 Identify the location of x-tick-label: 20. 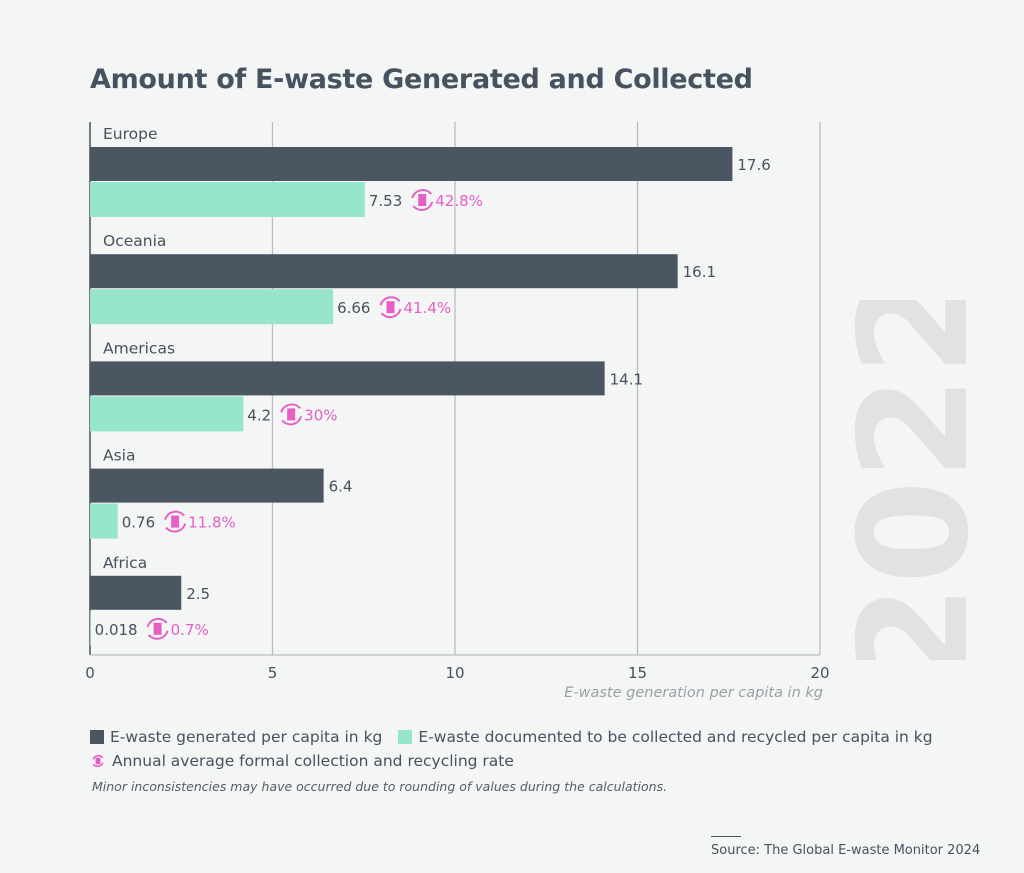
(819, 673).